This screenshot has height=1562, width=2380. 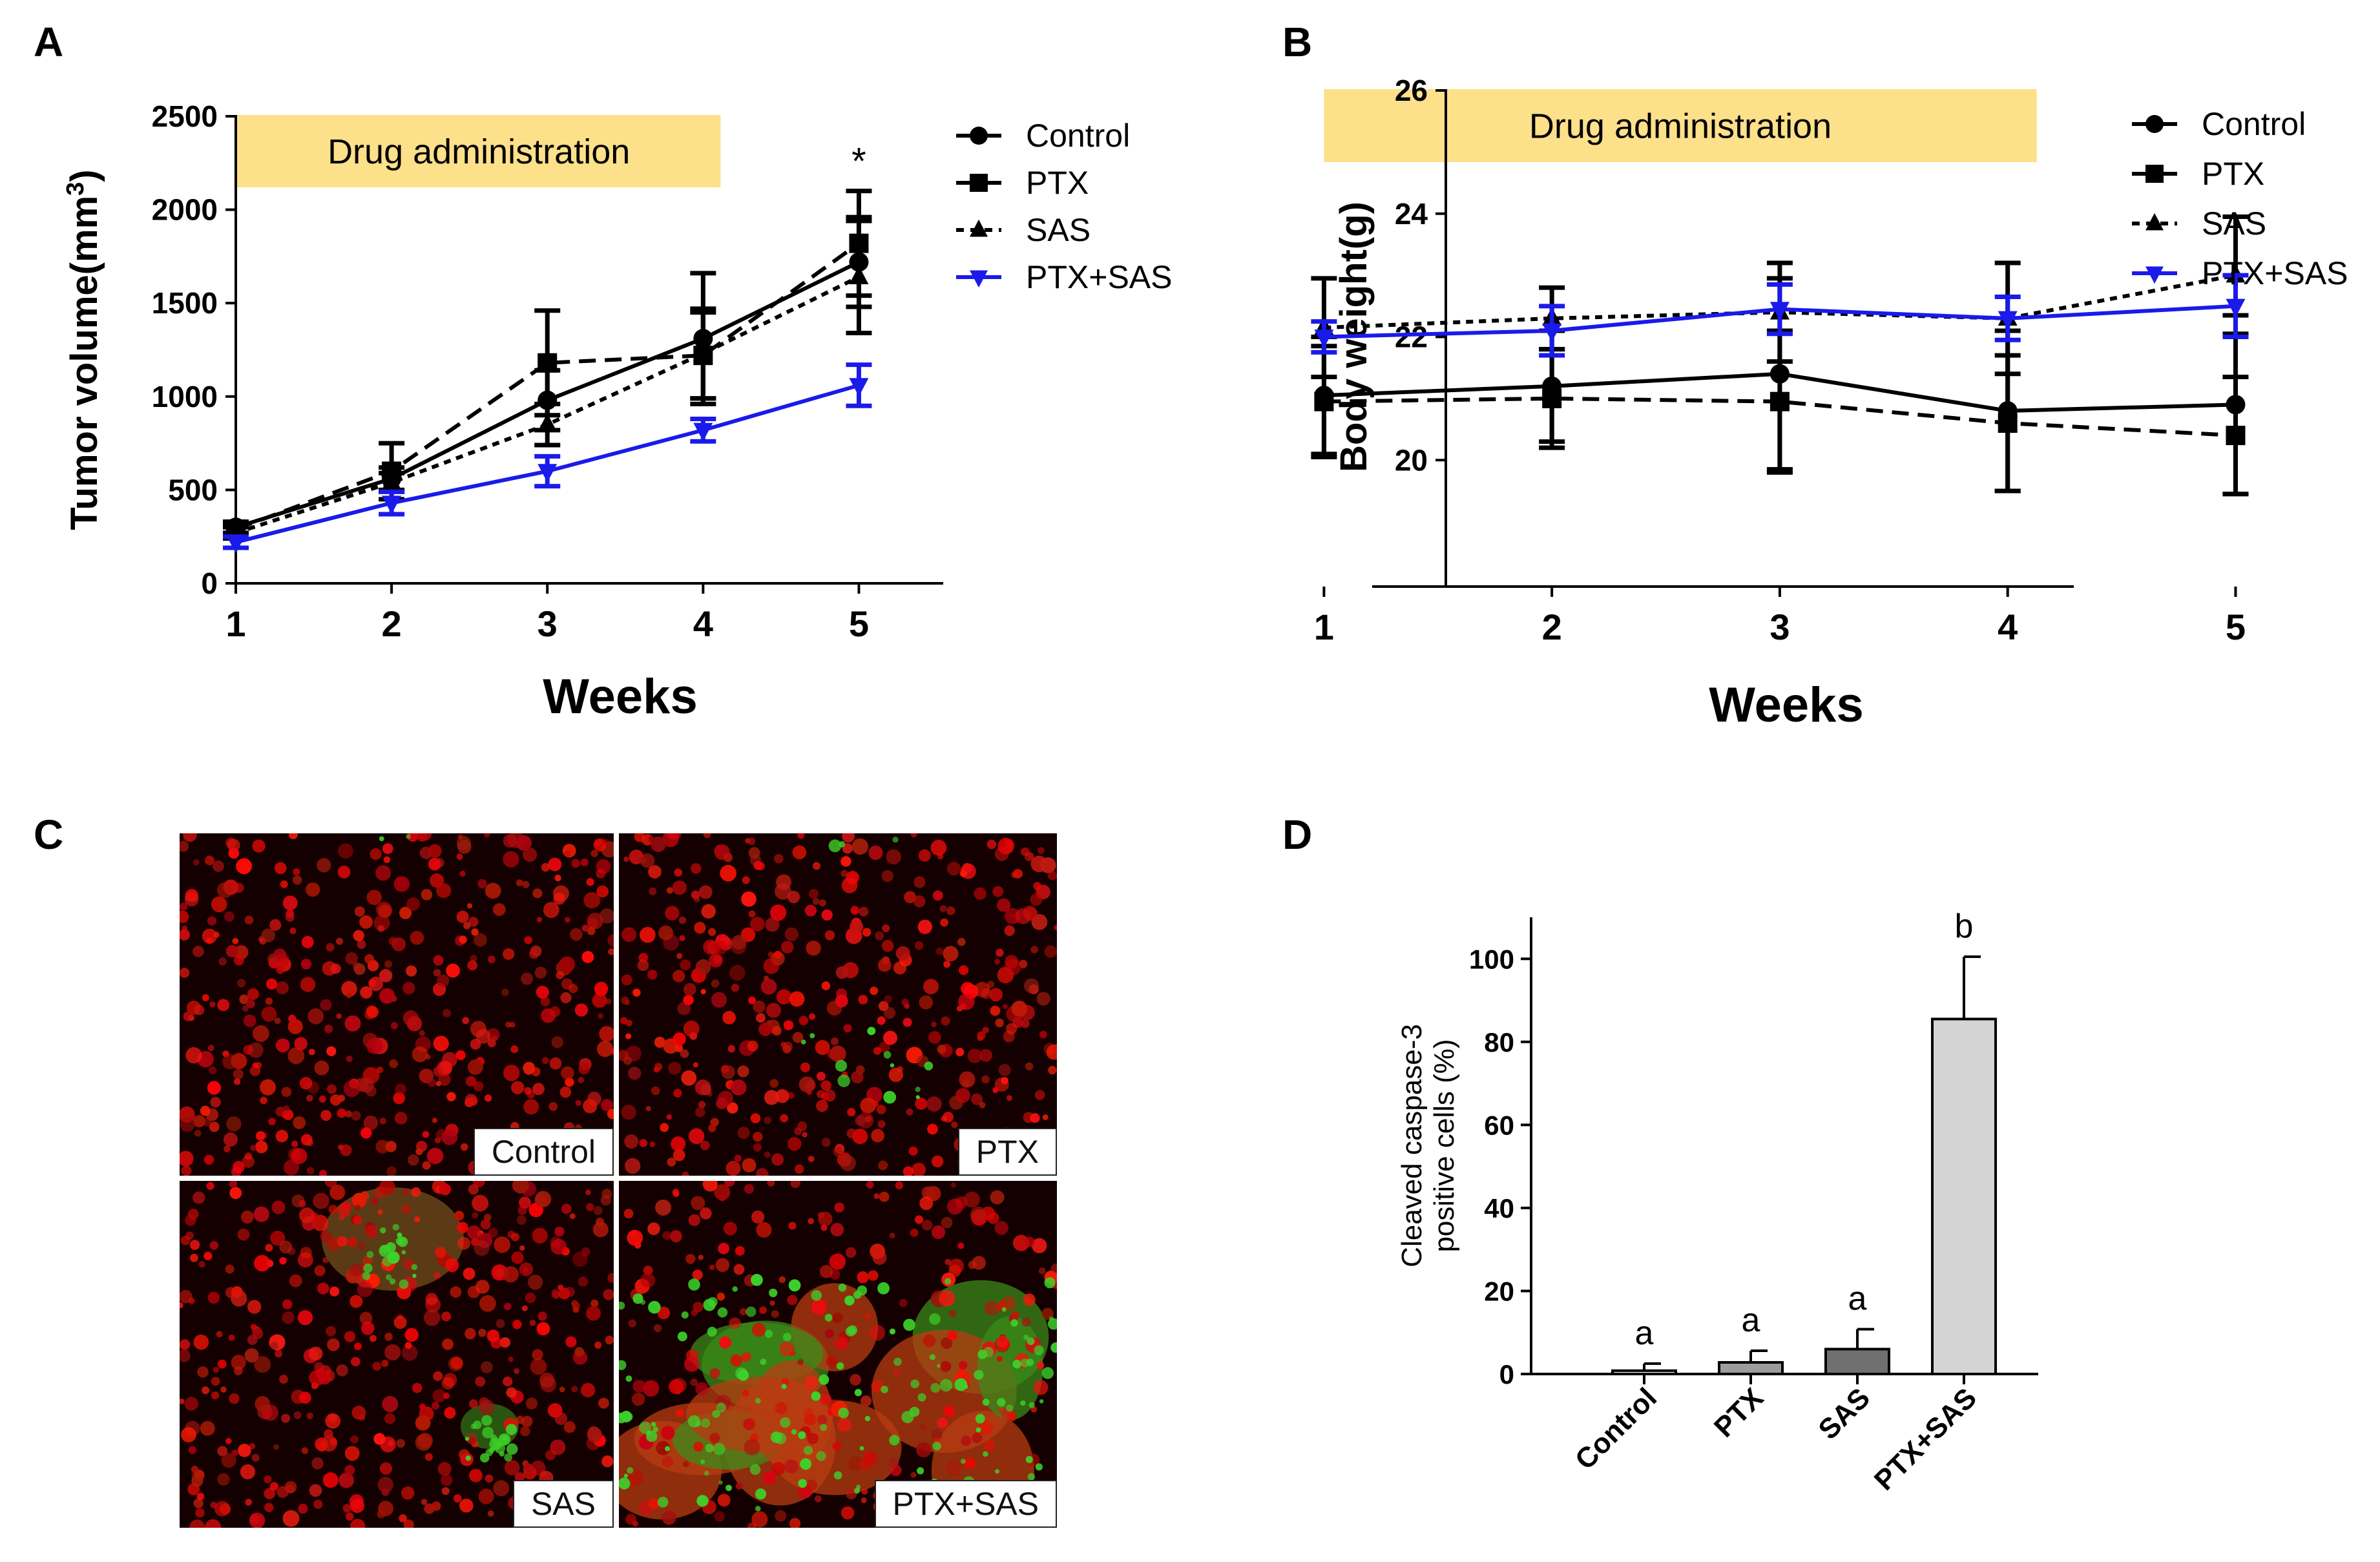 I want to click on y-tick-label: 1000, so click(x=185, y=396).